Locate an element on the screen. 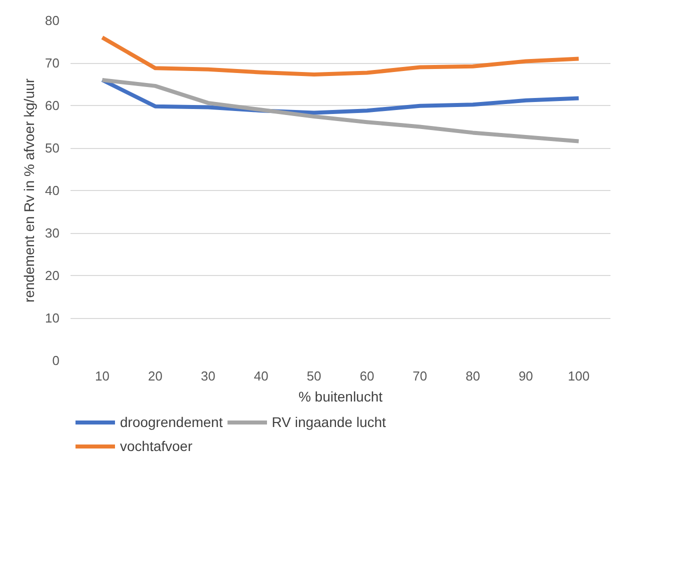  x-tick-label: 90 is located at coordinates (526, 376).